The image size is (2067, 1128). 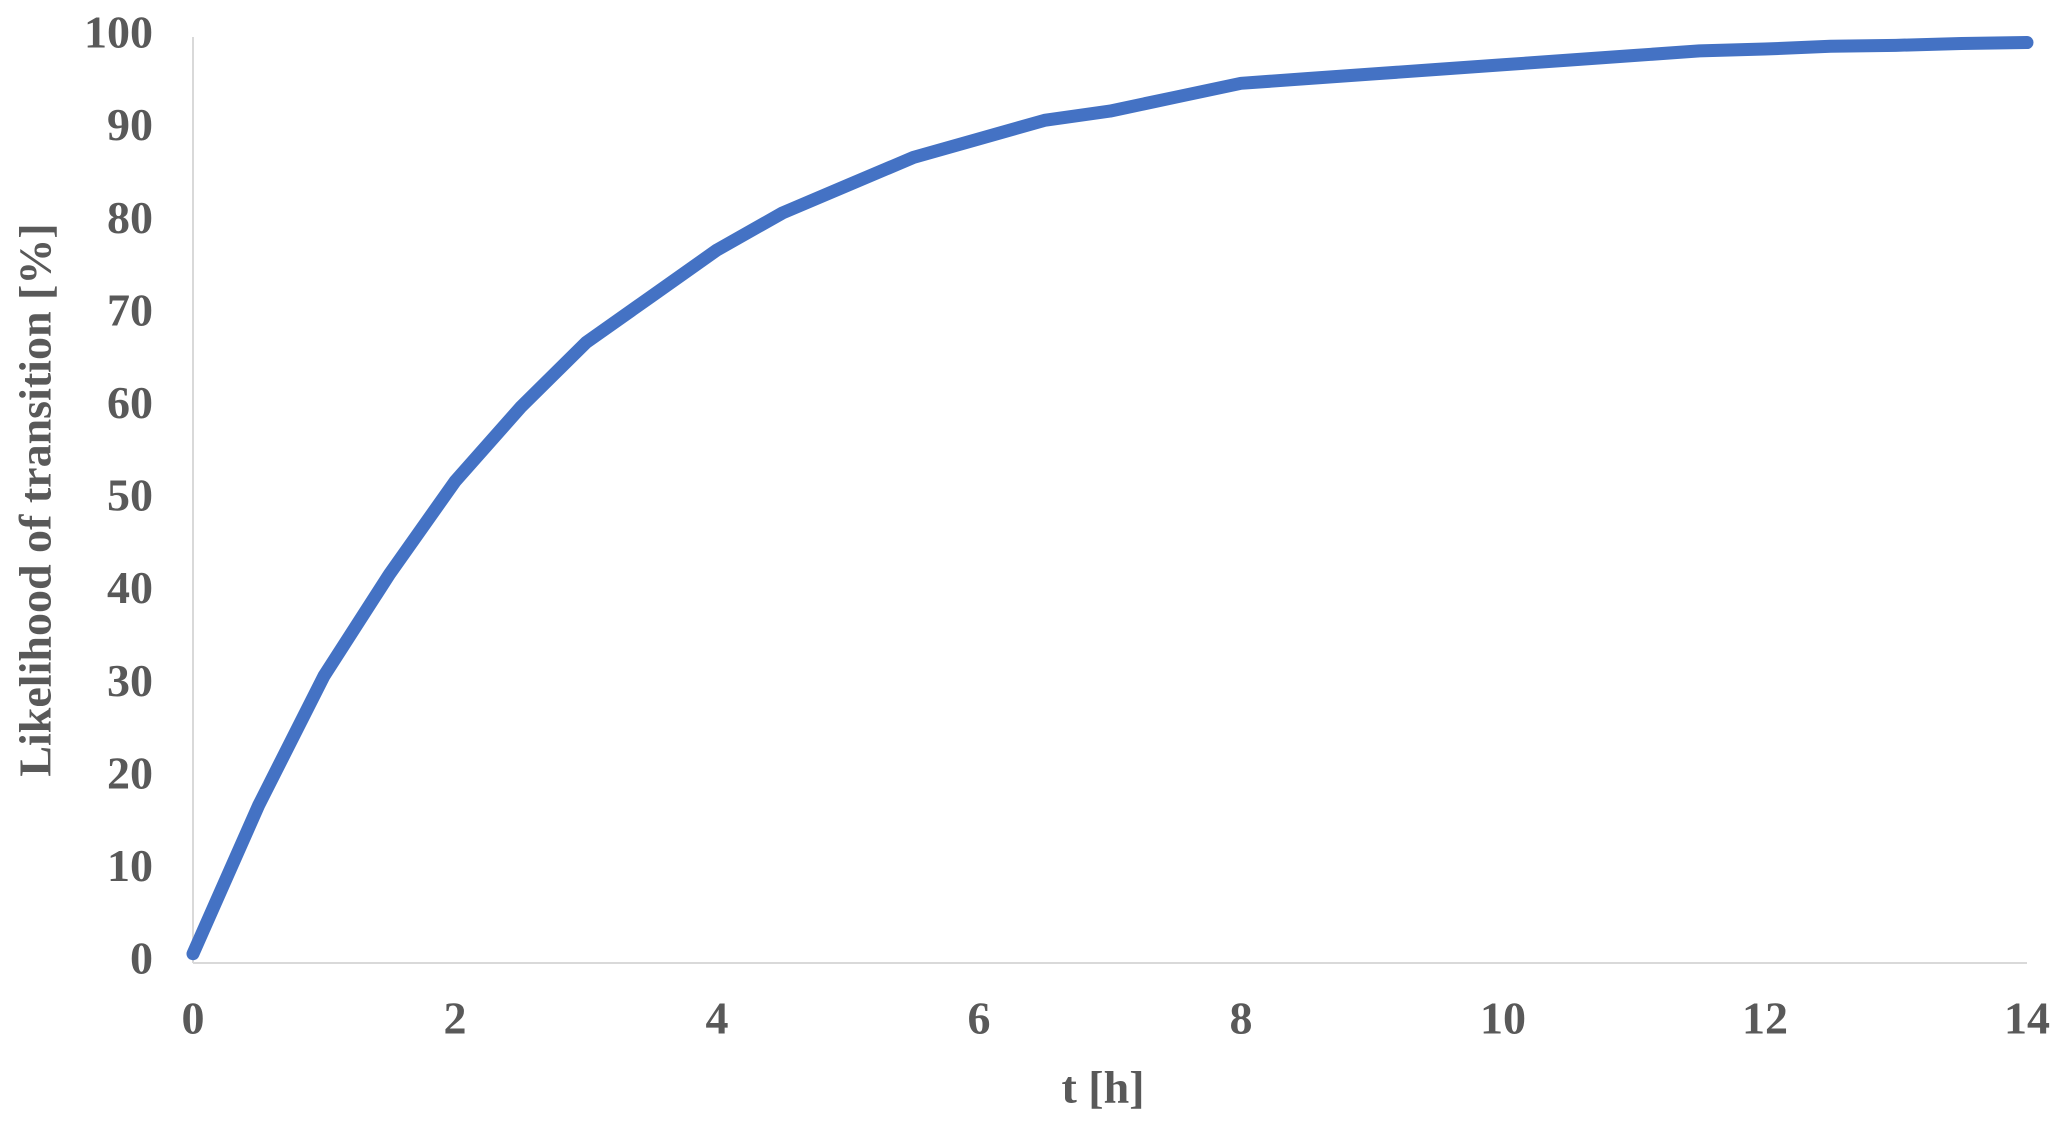 What do you see at coordinates (1503, 1018) in the screenshot?
I see `x-tick-label: 10` at bounding box center [1503, 1018].